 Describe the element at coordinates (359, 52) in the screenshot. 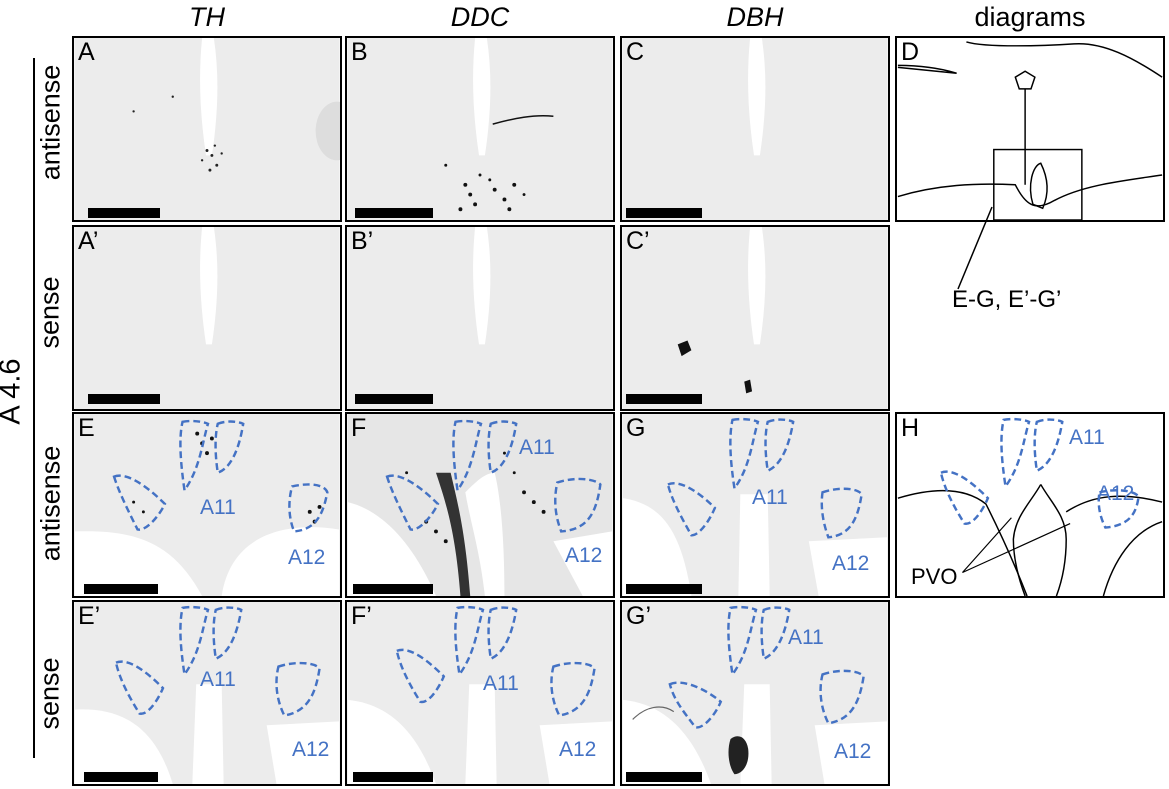

I see `panel-label-b: B` at that location.